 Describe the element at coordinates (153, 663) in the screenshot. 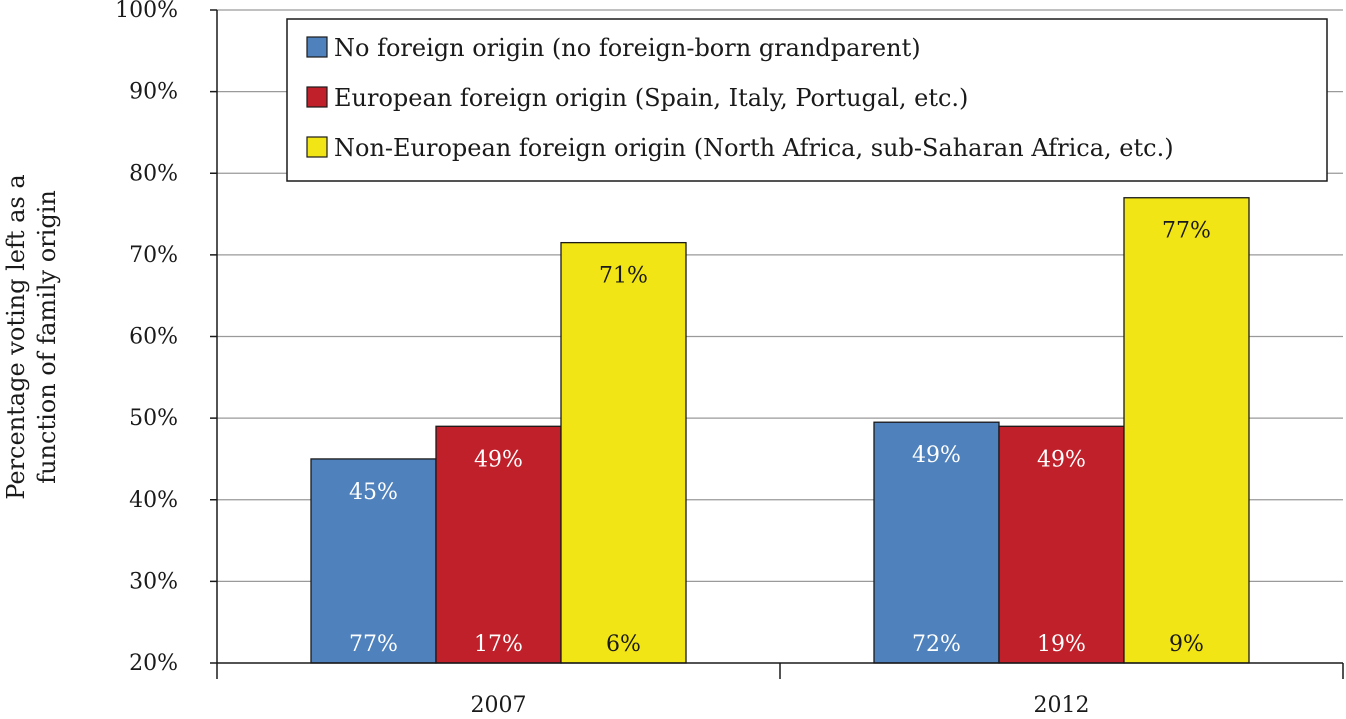

I see `y-tick-label: 20%` at that location.